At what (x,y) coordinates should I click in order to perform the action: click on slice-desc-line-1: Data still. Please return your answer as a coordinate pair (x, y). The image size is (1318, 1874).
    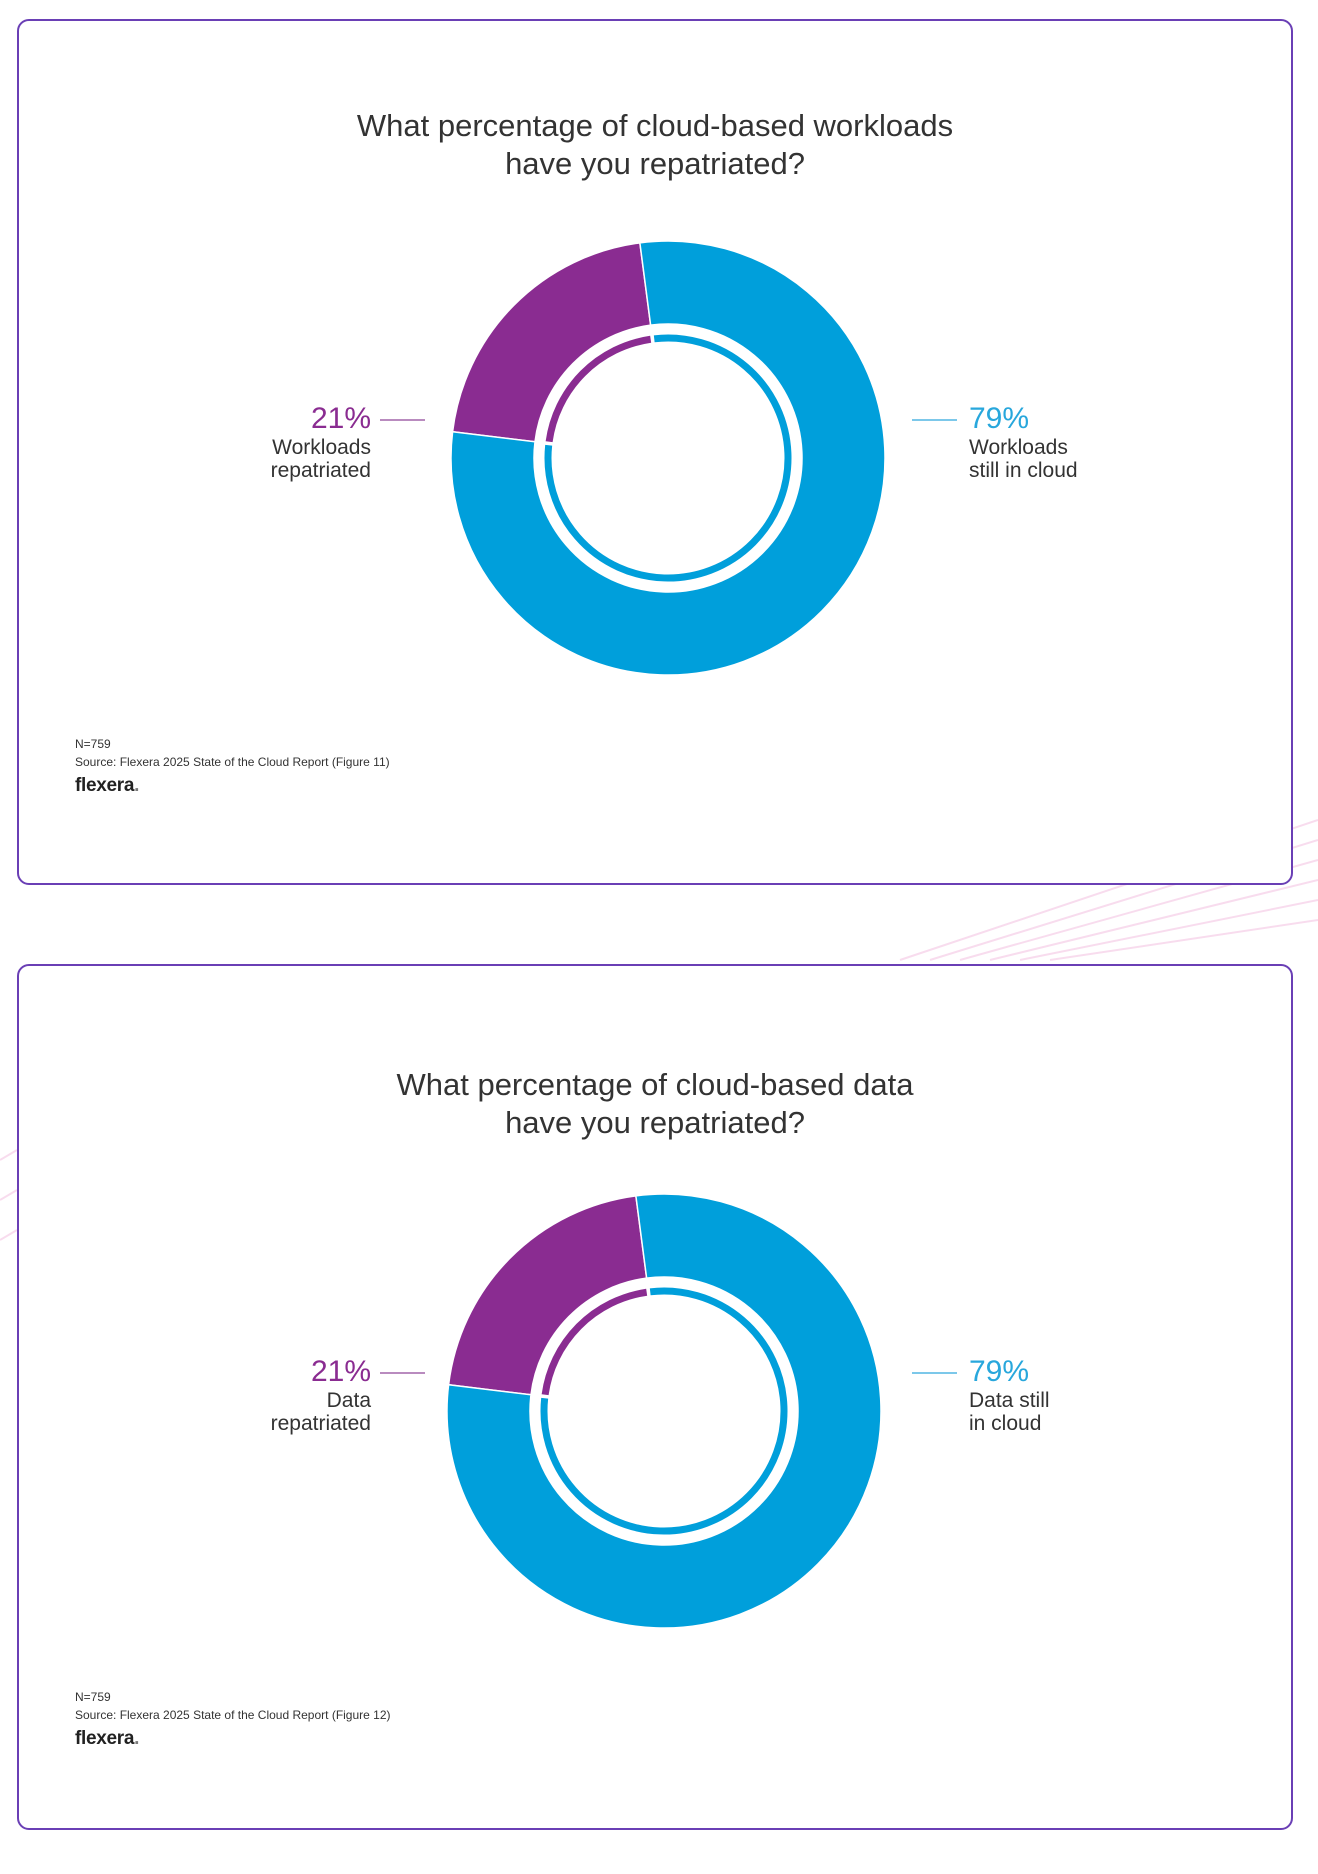
    Looking at the image, I should click on (1009, 1400).